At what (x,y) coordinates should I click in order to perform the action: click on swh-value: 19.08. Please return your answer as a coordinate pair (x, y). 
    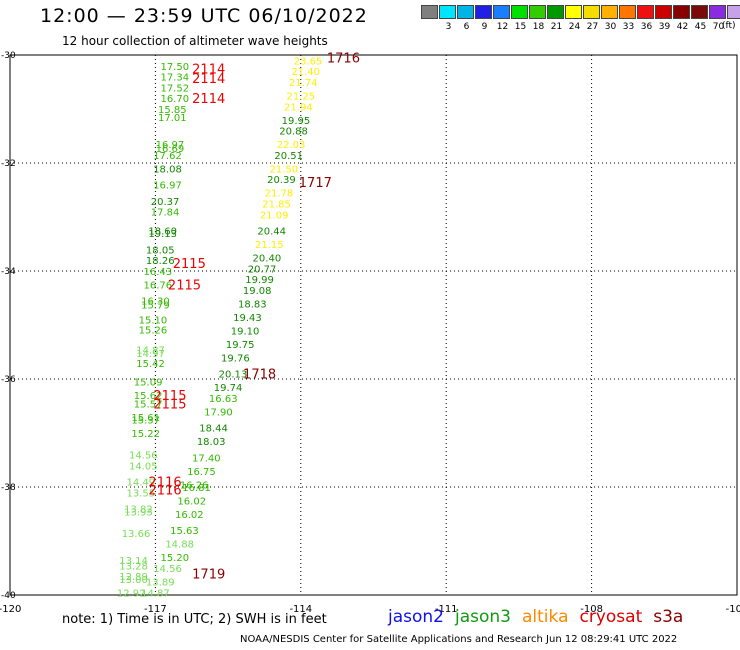
    Looking at the image, I should click on (257, 291).